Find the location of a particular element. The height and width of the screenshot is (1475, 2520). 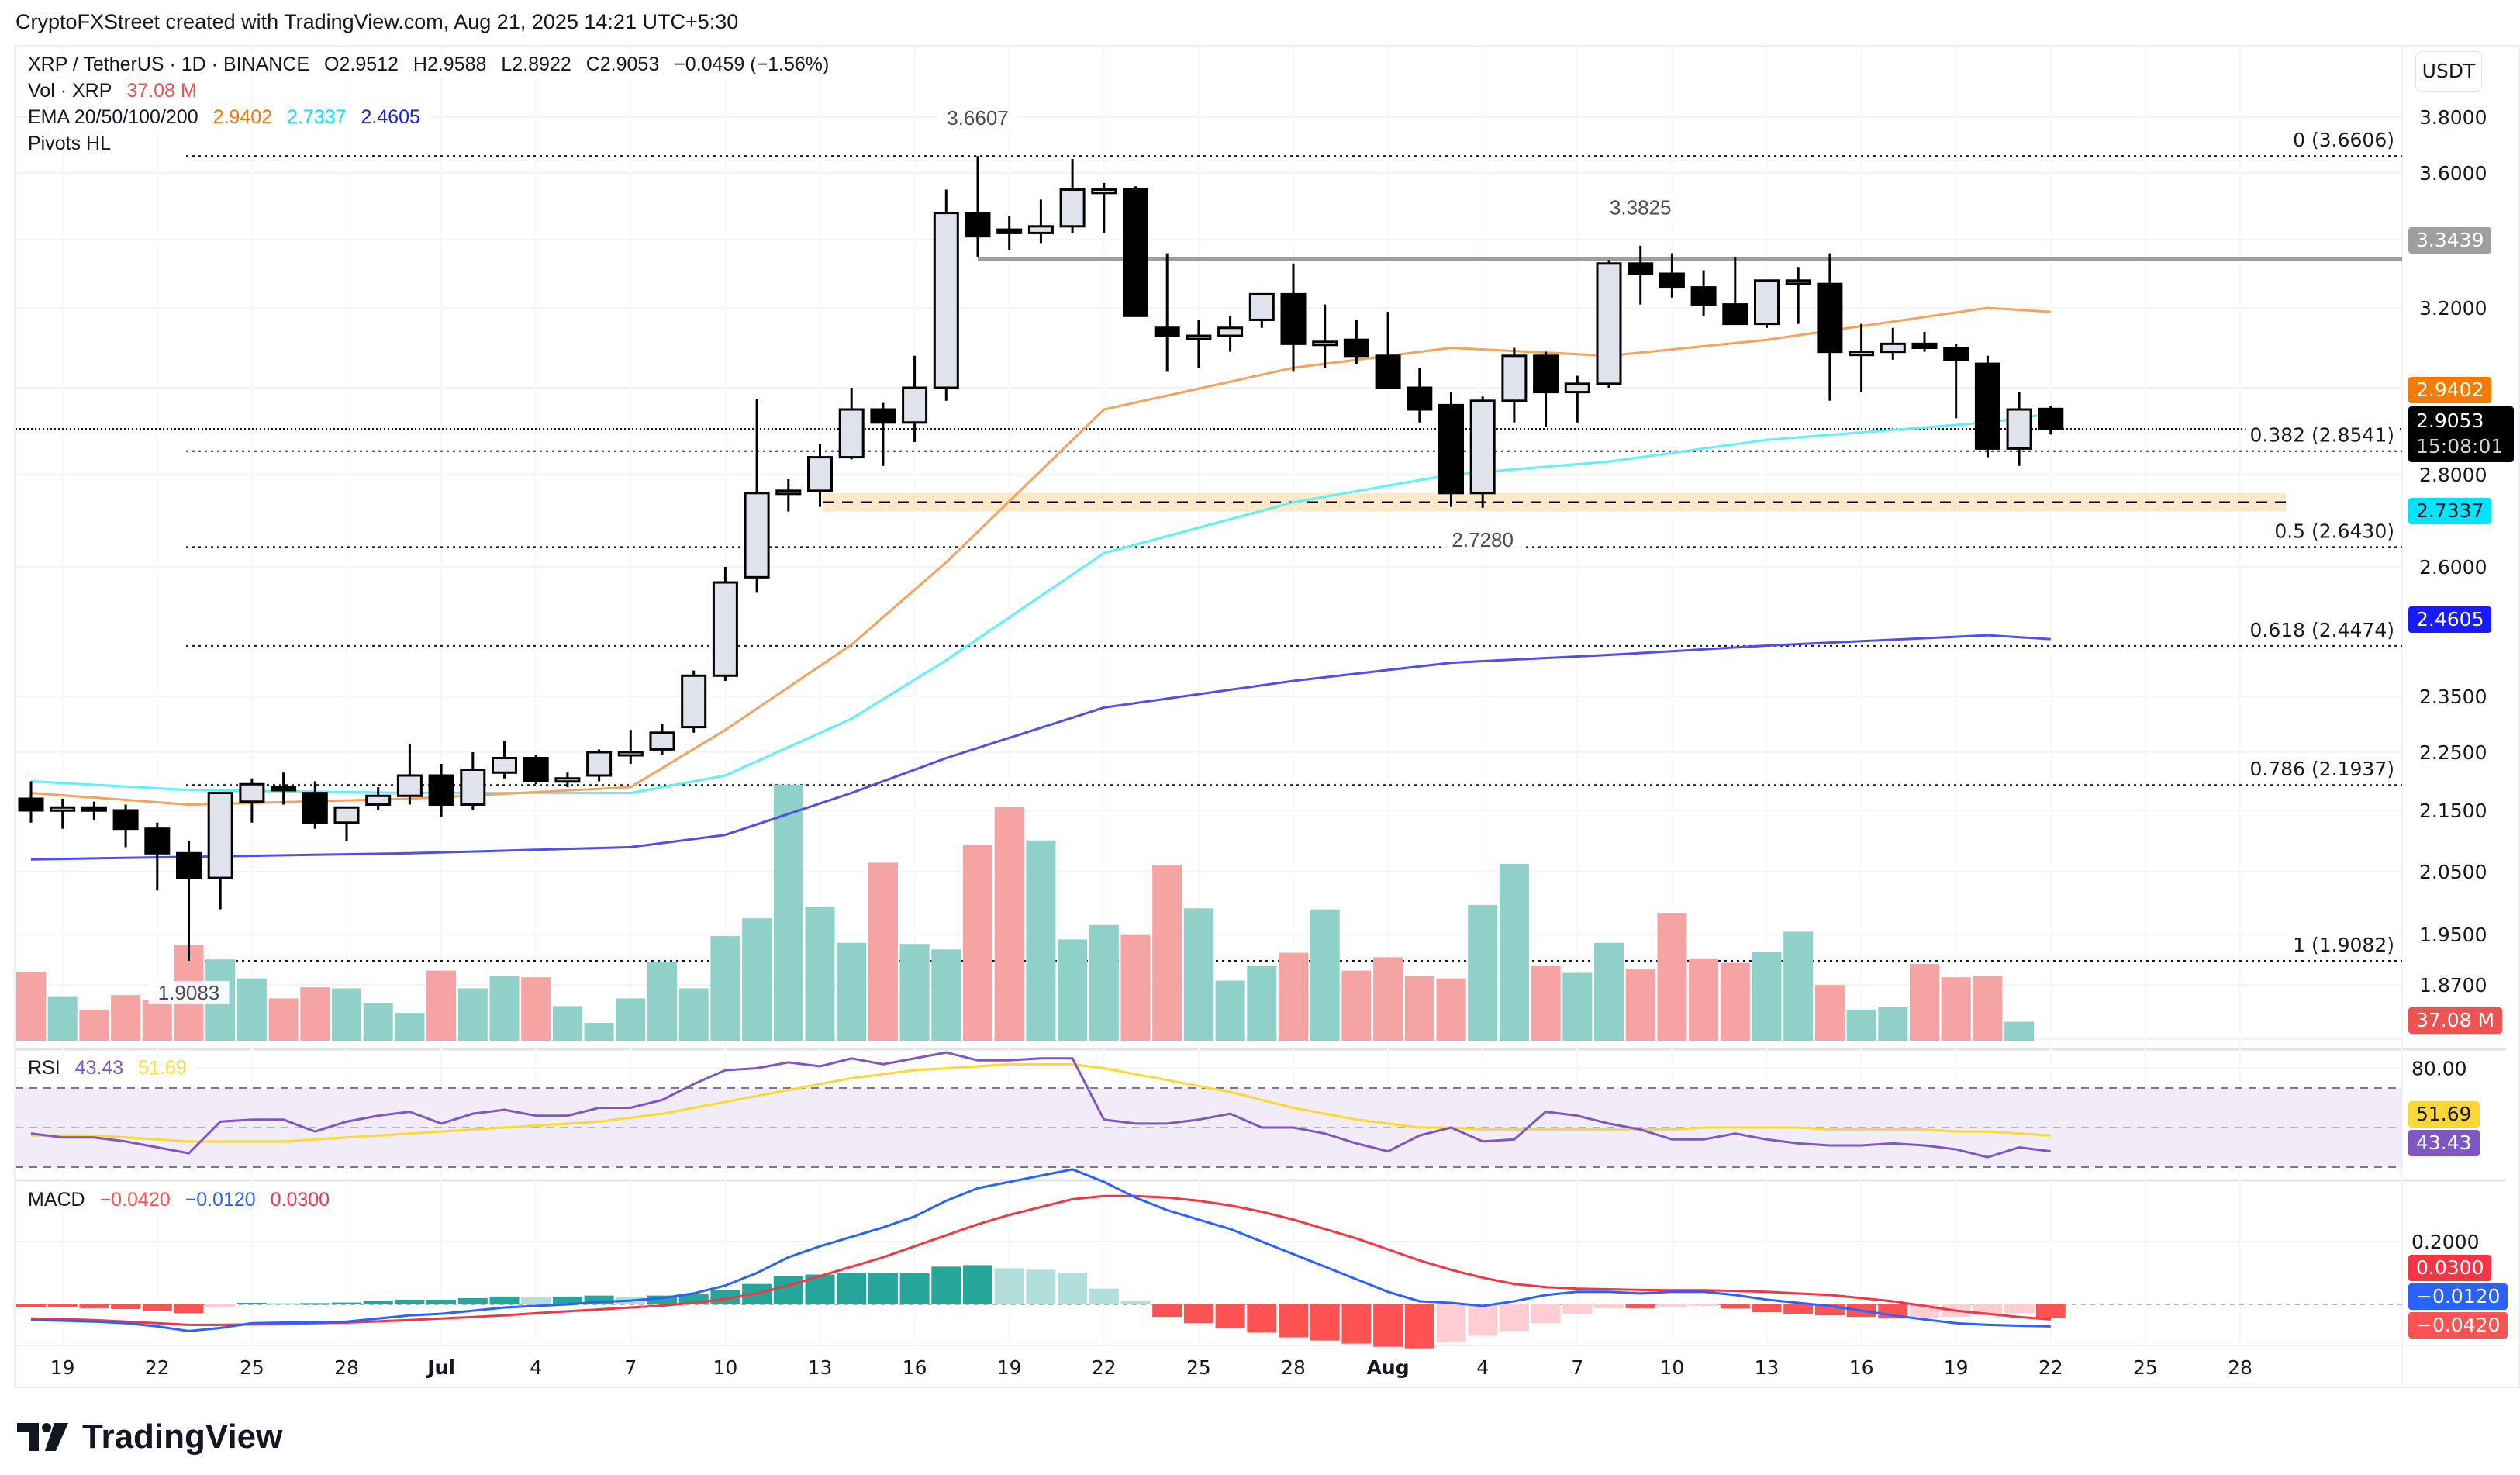

pivots-label: Pivots HL is located at coordinates (69, 143).